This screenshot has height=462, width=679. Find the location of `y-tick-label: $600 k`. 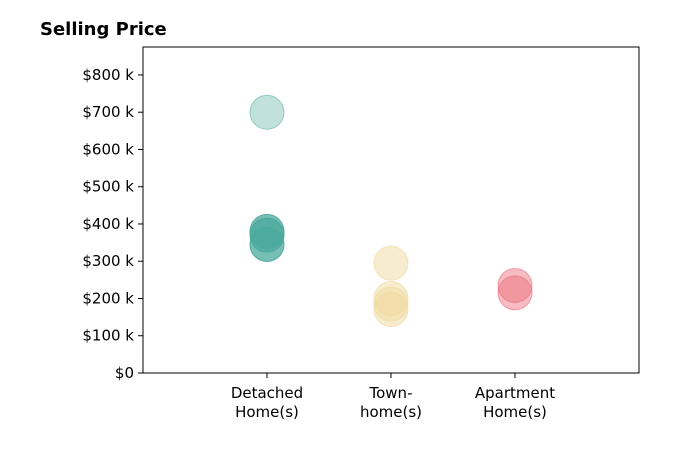

y-tick-label: $600 k is located at coordinates (108, 149).